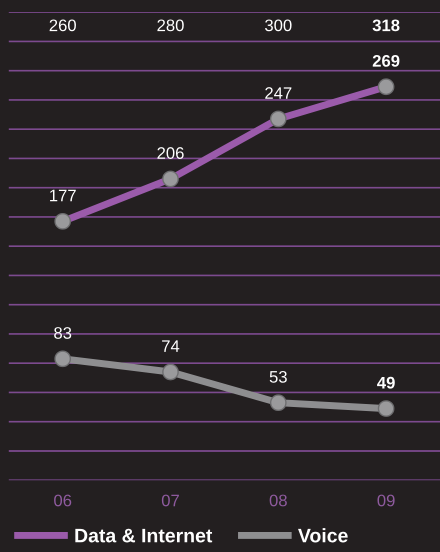 This screenshot has height=552, width=440. What do you see at coordinates (386, 25) in the screenshot?
I see `text: 318` at bounding box center [386, 25].